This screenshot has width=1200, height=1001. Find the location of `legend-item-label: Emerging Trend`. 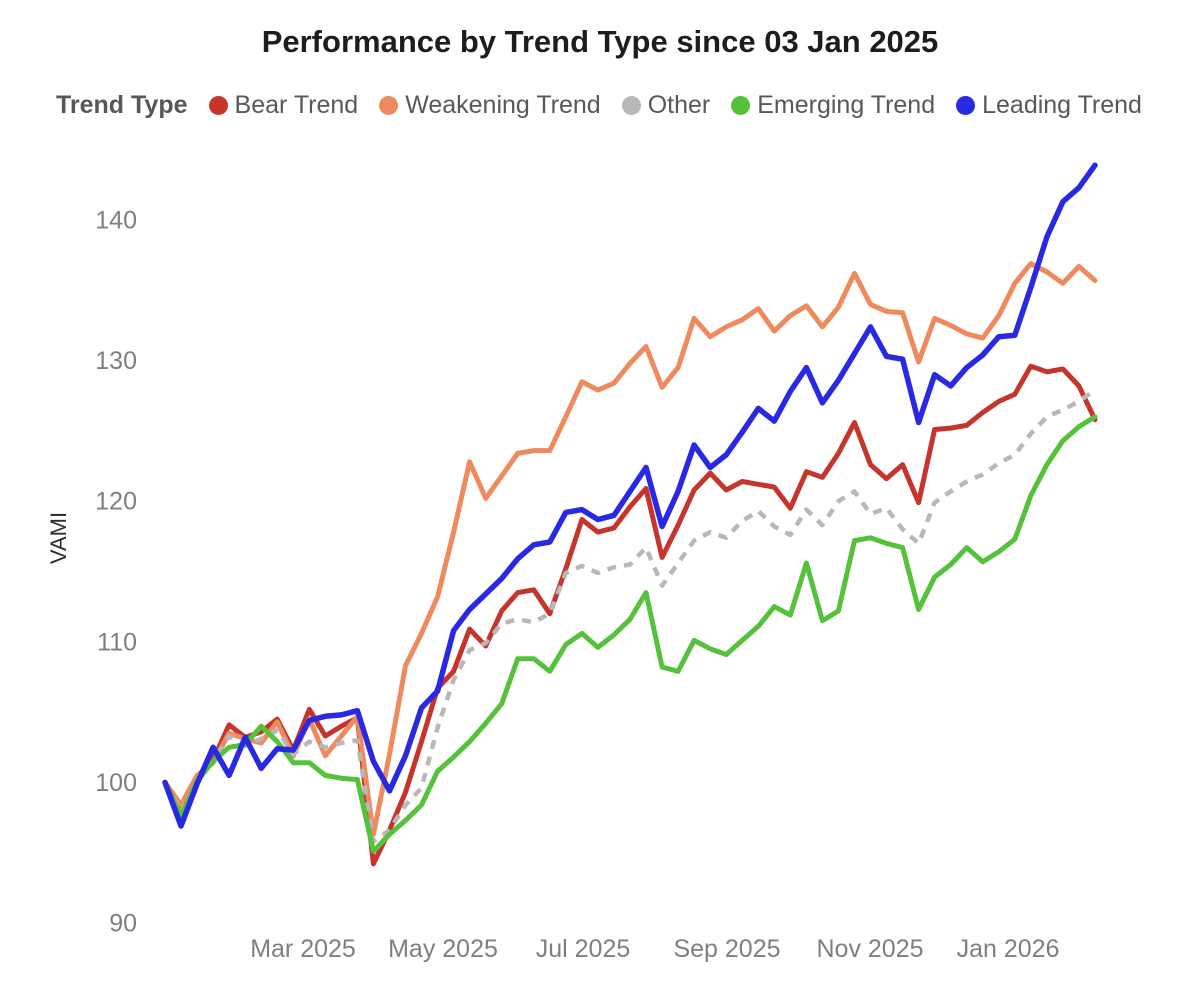

legend-item-label: Emerging Trend is located at coordinates (846, 105).